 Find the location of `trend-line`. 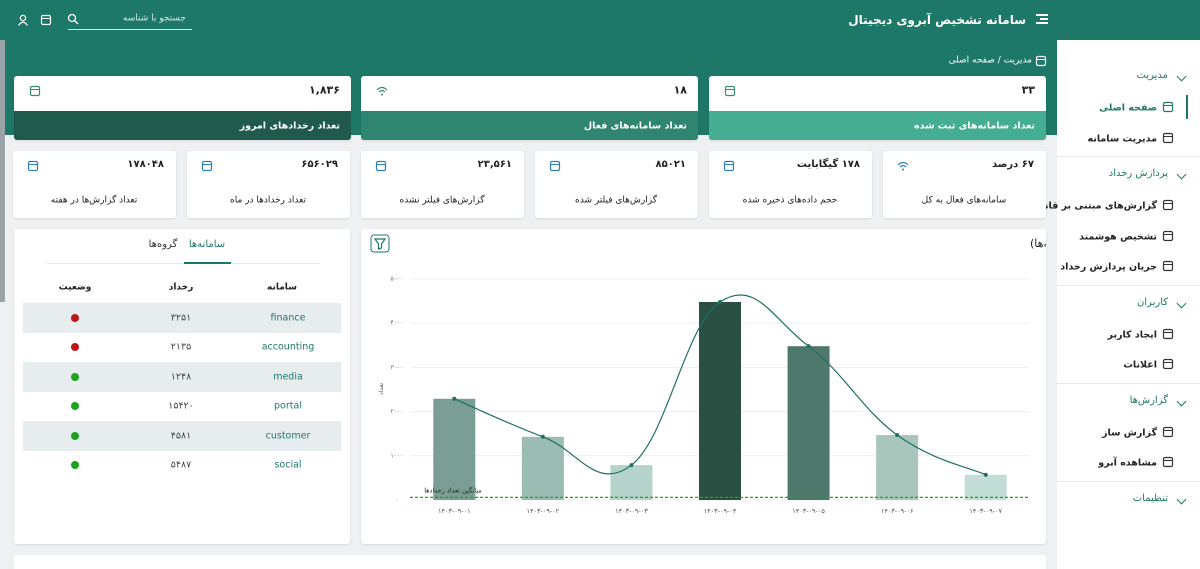

trend-line is located at coordinates (720, 385).